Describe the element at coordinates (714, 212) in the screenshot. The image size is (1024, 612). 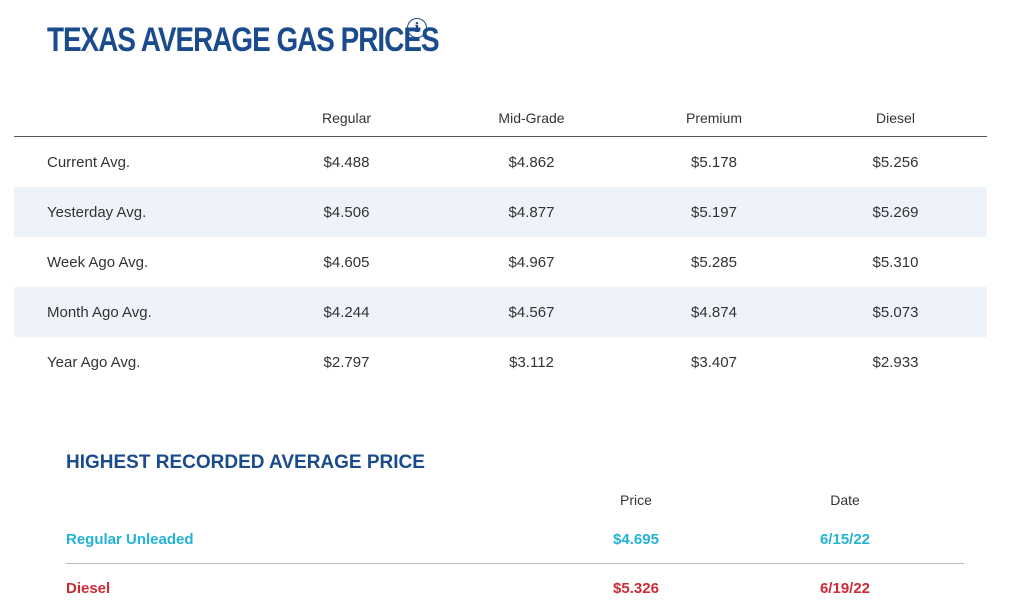
I see `price-cell: $5.197` at that location.